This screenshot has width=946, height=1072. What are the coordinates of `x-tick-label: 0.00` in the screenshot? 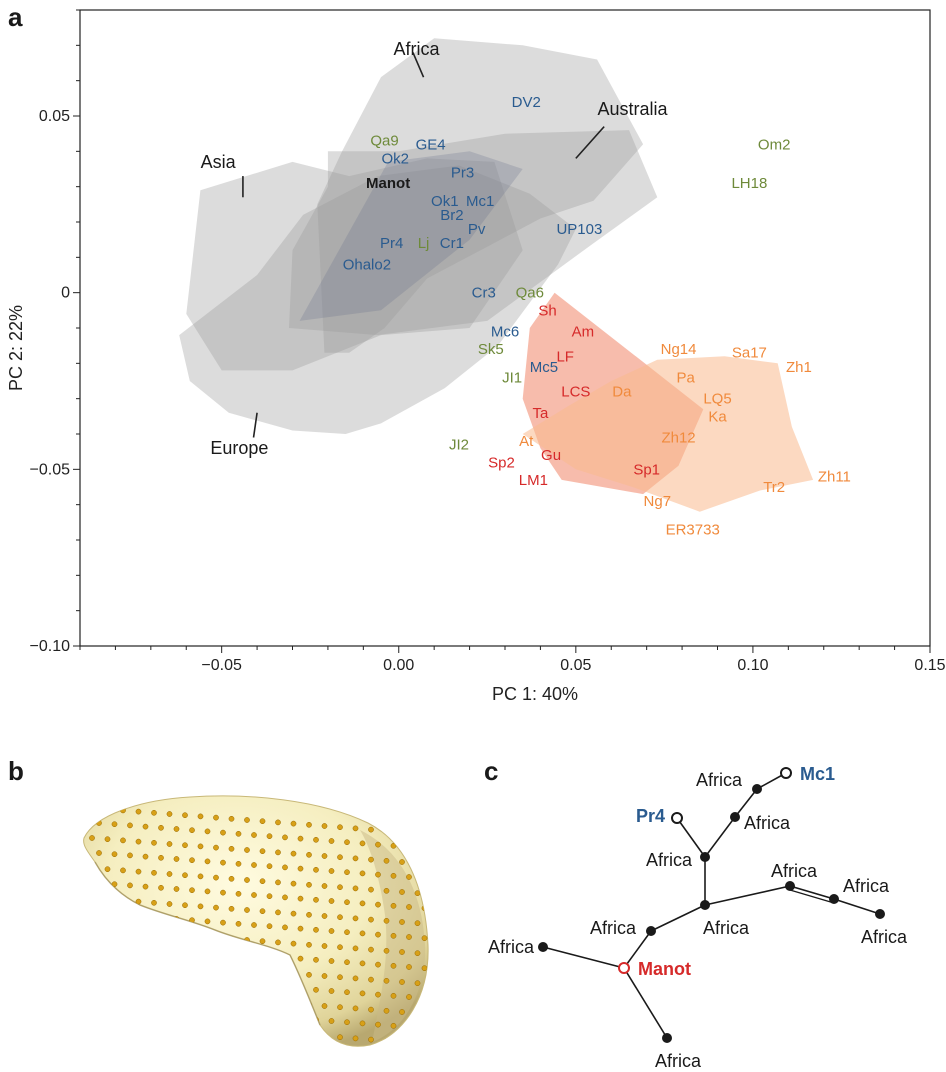 It's located at (398, 665).